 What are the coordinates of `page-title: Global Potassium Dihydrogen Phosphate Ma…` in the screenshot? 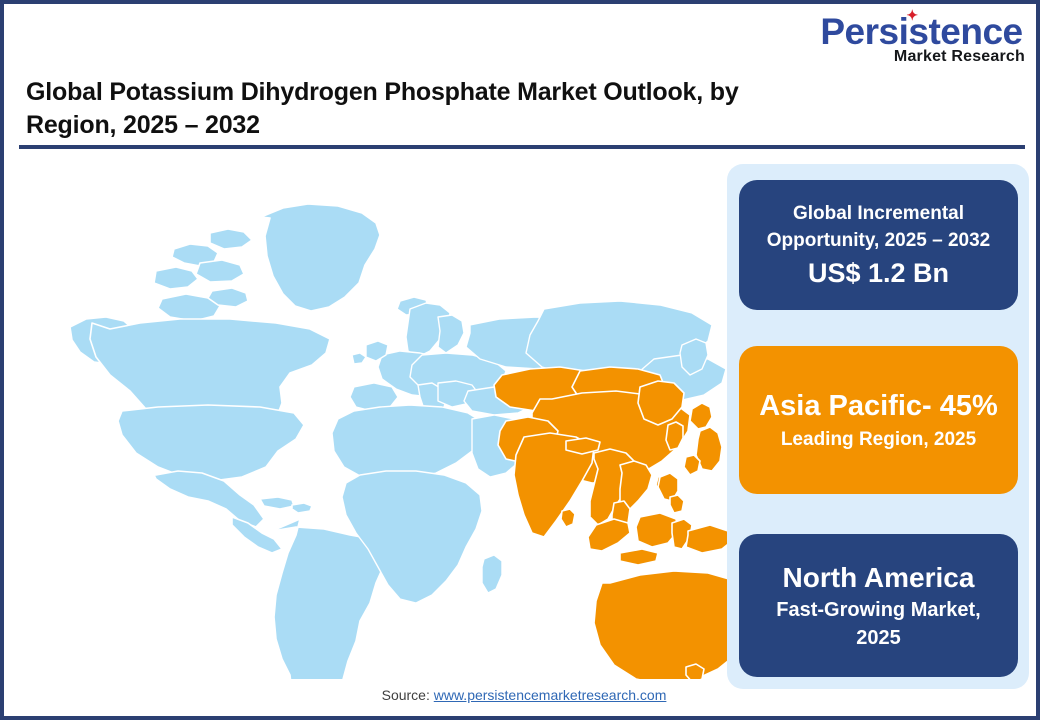 It's located at (382, 108).